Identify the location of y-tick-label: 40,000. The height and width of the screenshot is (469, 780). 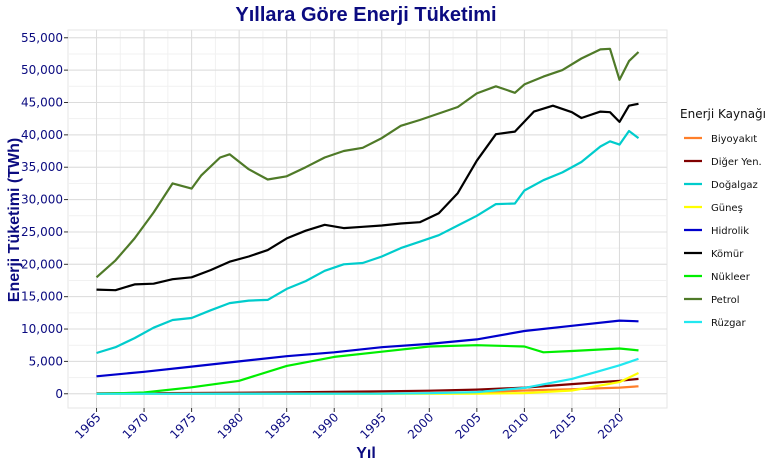
(42, 135).